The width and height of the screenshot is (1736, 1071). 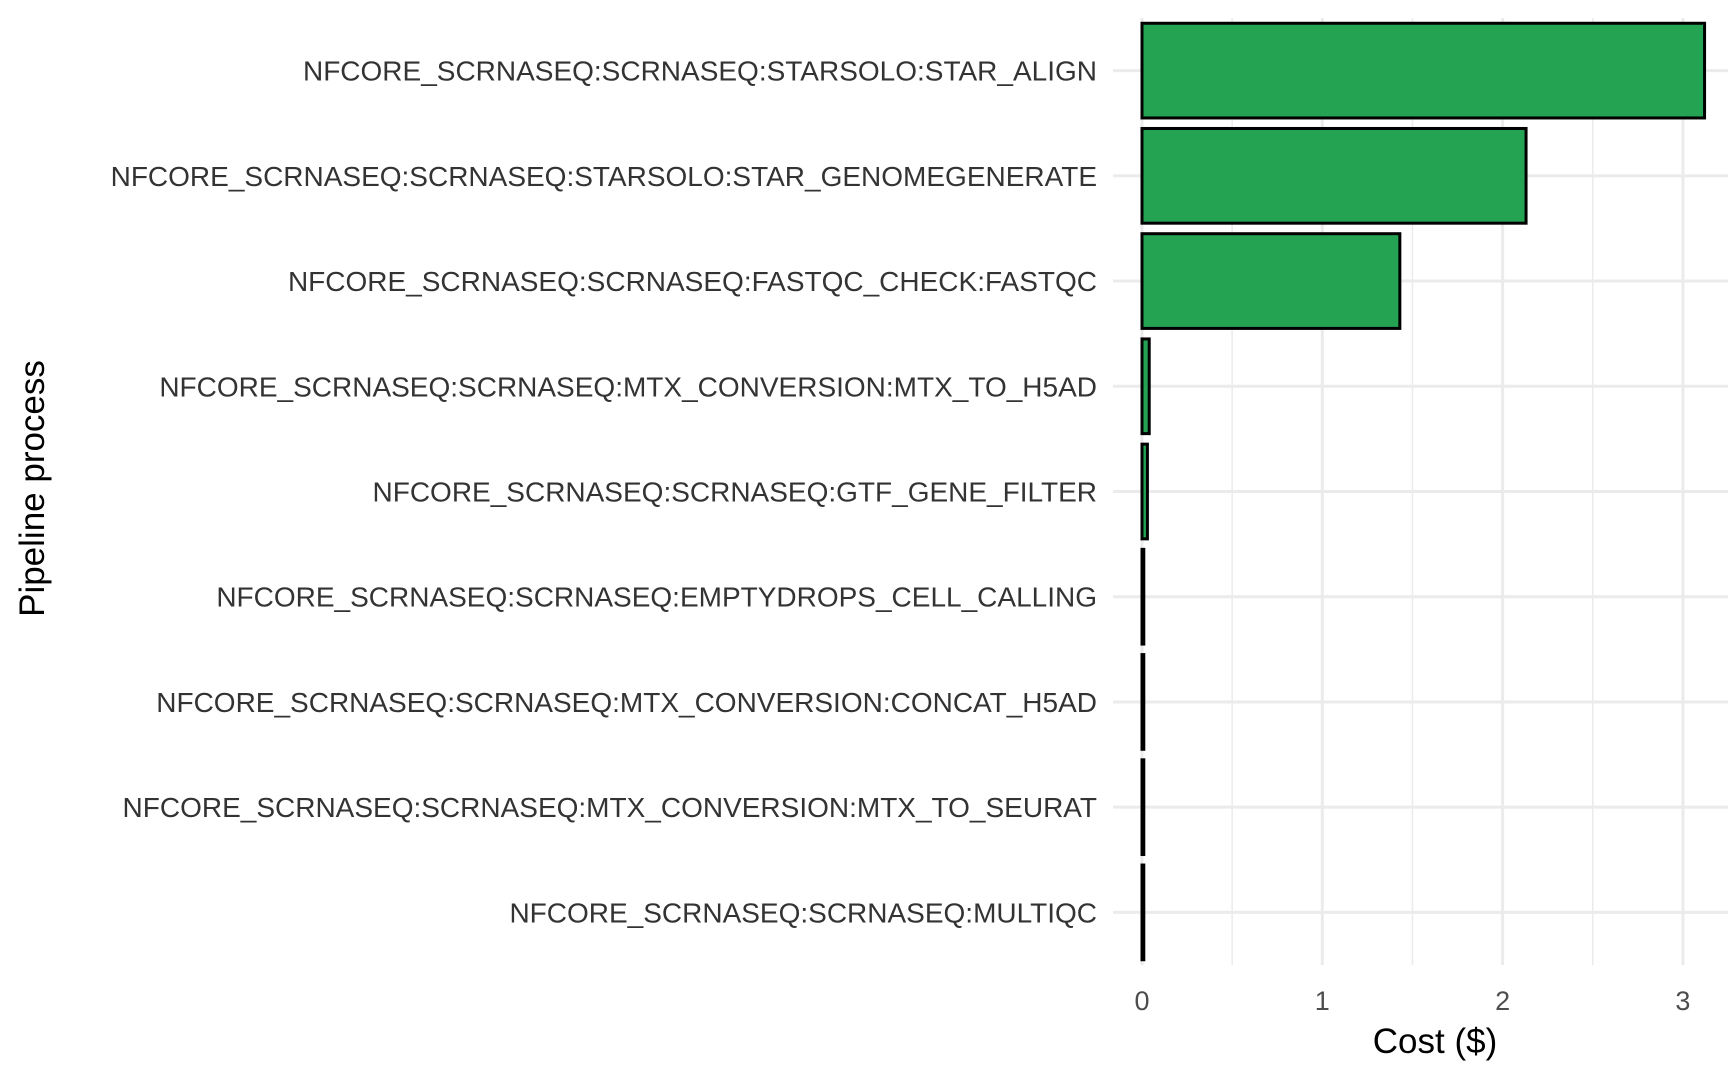 What do you see at coordinates (32, 488) in the screenshot?
I see `y-axis-title: Pipeline process` at bounding box center [32, 488].